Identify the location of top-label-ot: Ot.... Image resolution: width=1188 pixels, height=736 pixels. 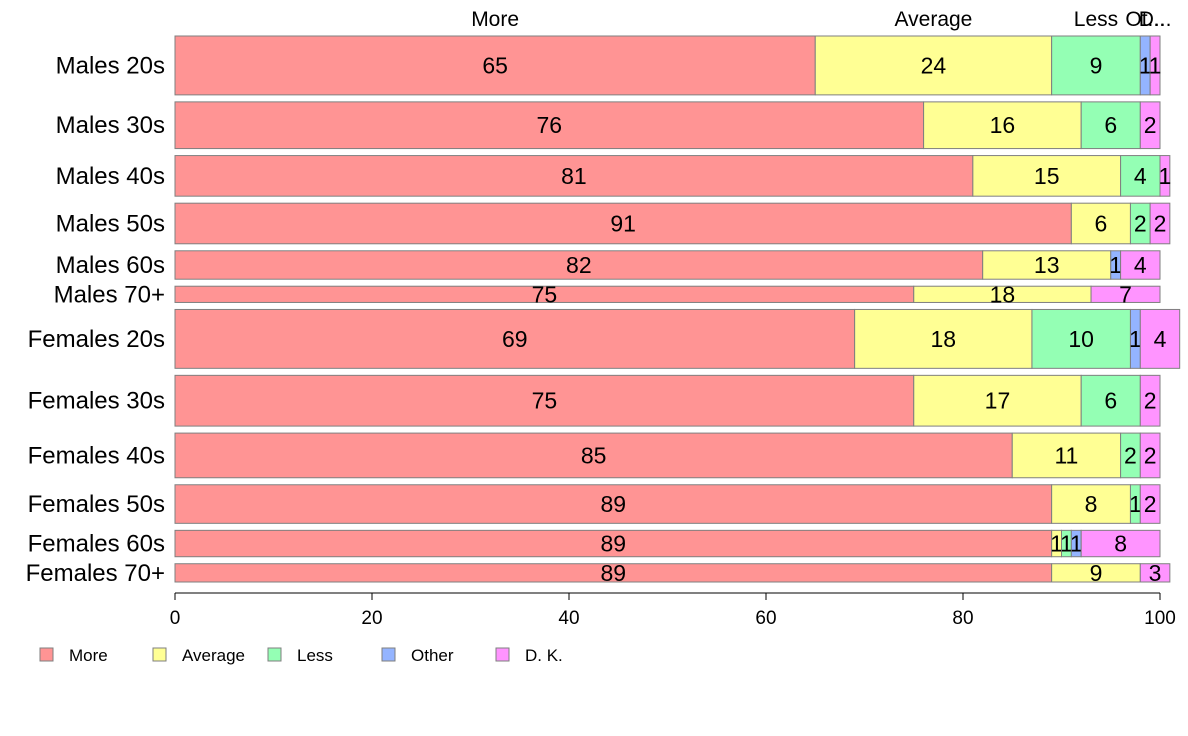
(1145, 19).